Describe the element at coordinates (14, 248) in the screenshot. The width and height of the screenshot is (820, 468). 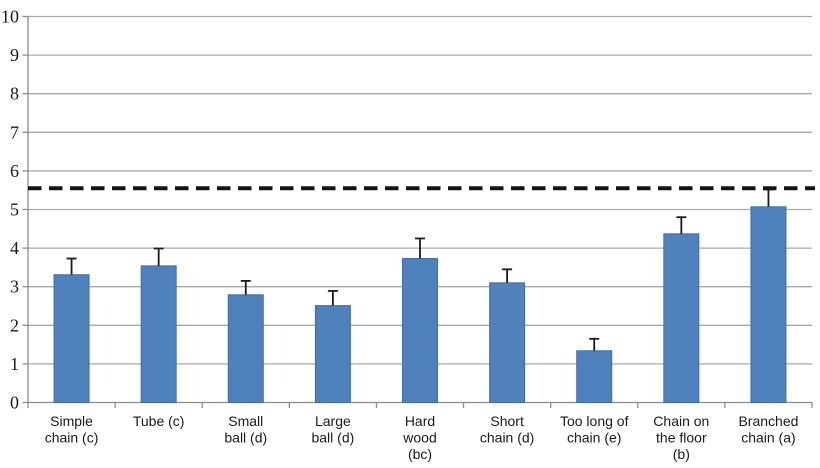
I see `y-tick-label: 4` at that location.